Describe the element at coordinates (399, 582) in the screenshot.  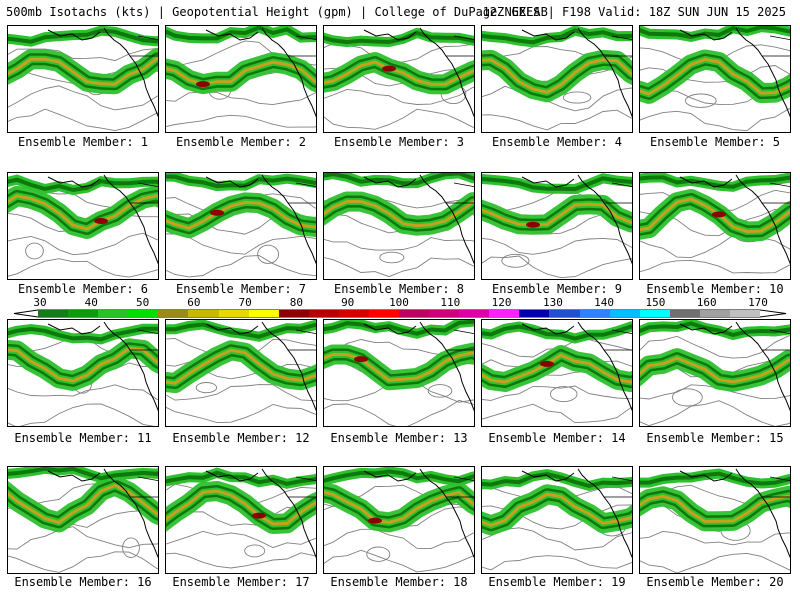
I see `ensemble-member-caption: Ensemble Member: 18` at that location.